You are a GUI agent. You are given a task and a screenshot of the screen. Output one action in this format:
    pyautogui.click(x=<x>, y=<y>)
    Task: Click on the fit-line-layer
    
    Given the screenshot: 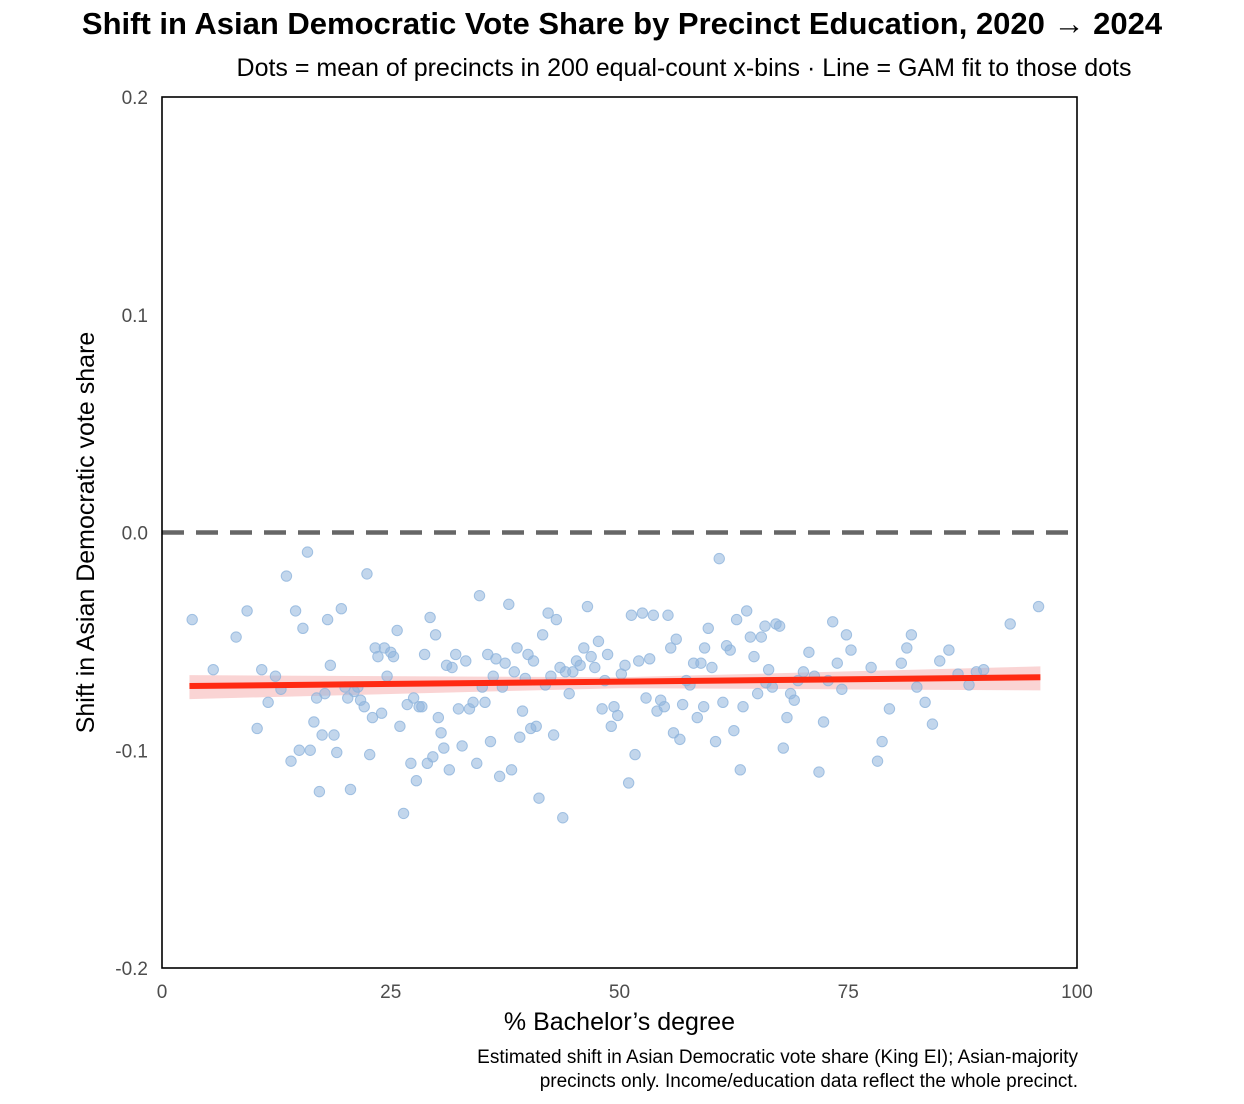 What is the action you would take?
    pyautogui.click(x=615, y=682)
    